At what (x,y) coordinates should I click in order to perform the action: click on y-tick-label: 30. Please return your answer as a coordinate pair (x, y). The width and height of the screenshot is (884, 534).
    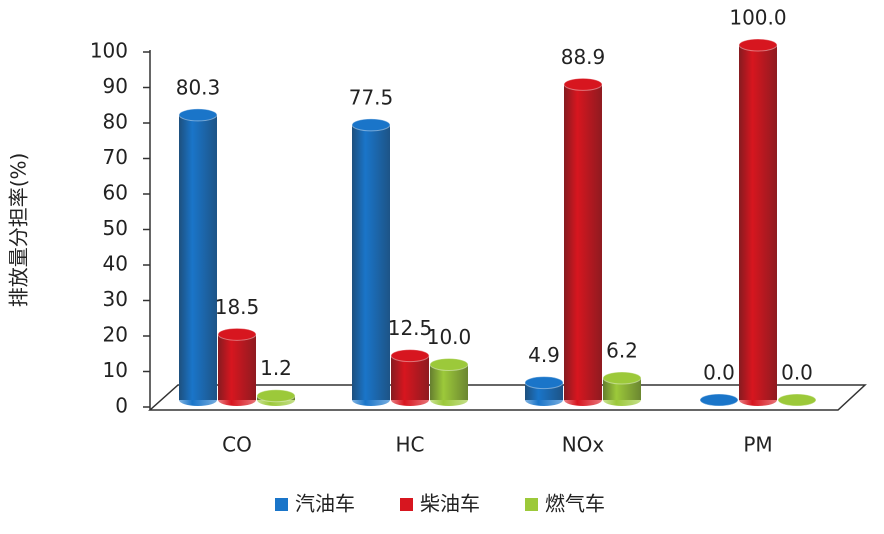
    Looking at the image, I should click on (115, 299).